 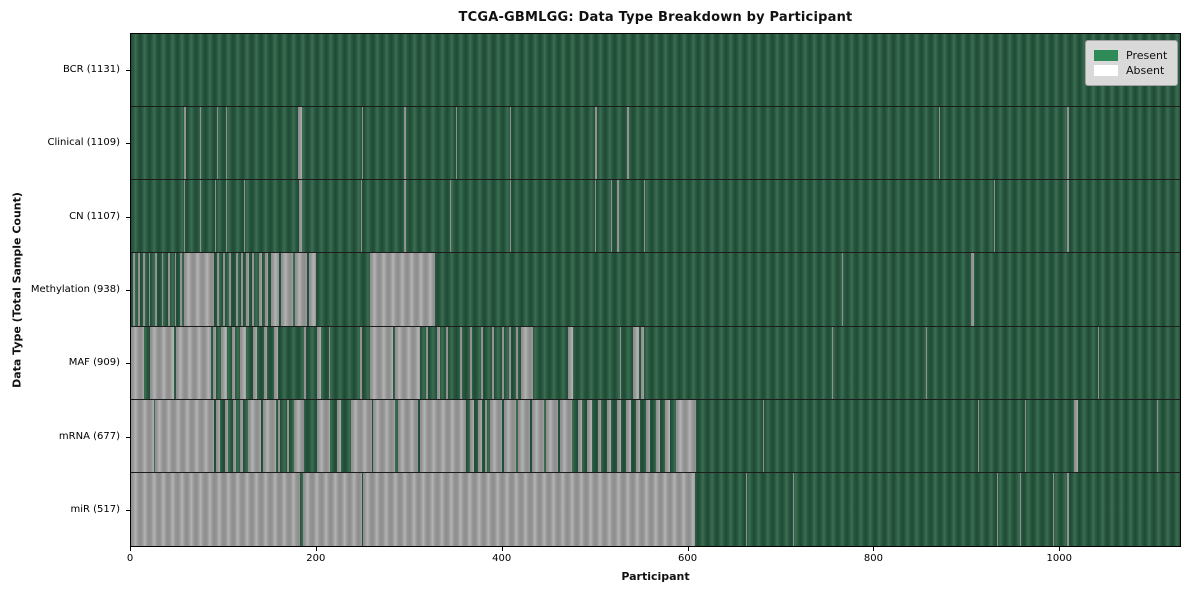 I want to click on heatmap-row-bcr, so click(x=655, y=71).